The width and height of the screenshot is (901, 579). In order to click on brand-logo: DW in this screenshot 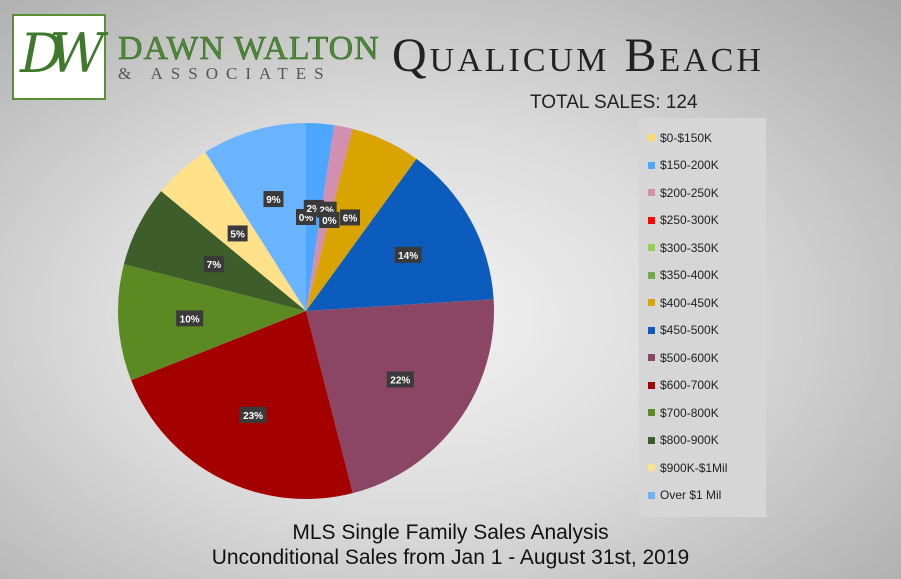, I will do `click(59, 57)`.